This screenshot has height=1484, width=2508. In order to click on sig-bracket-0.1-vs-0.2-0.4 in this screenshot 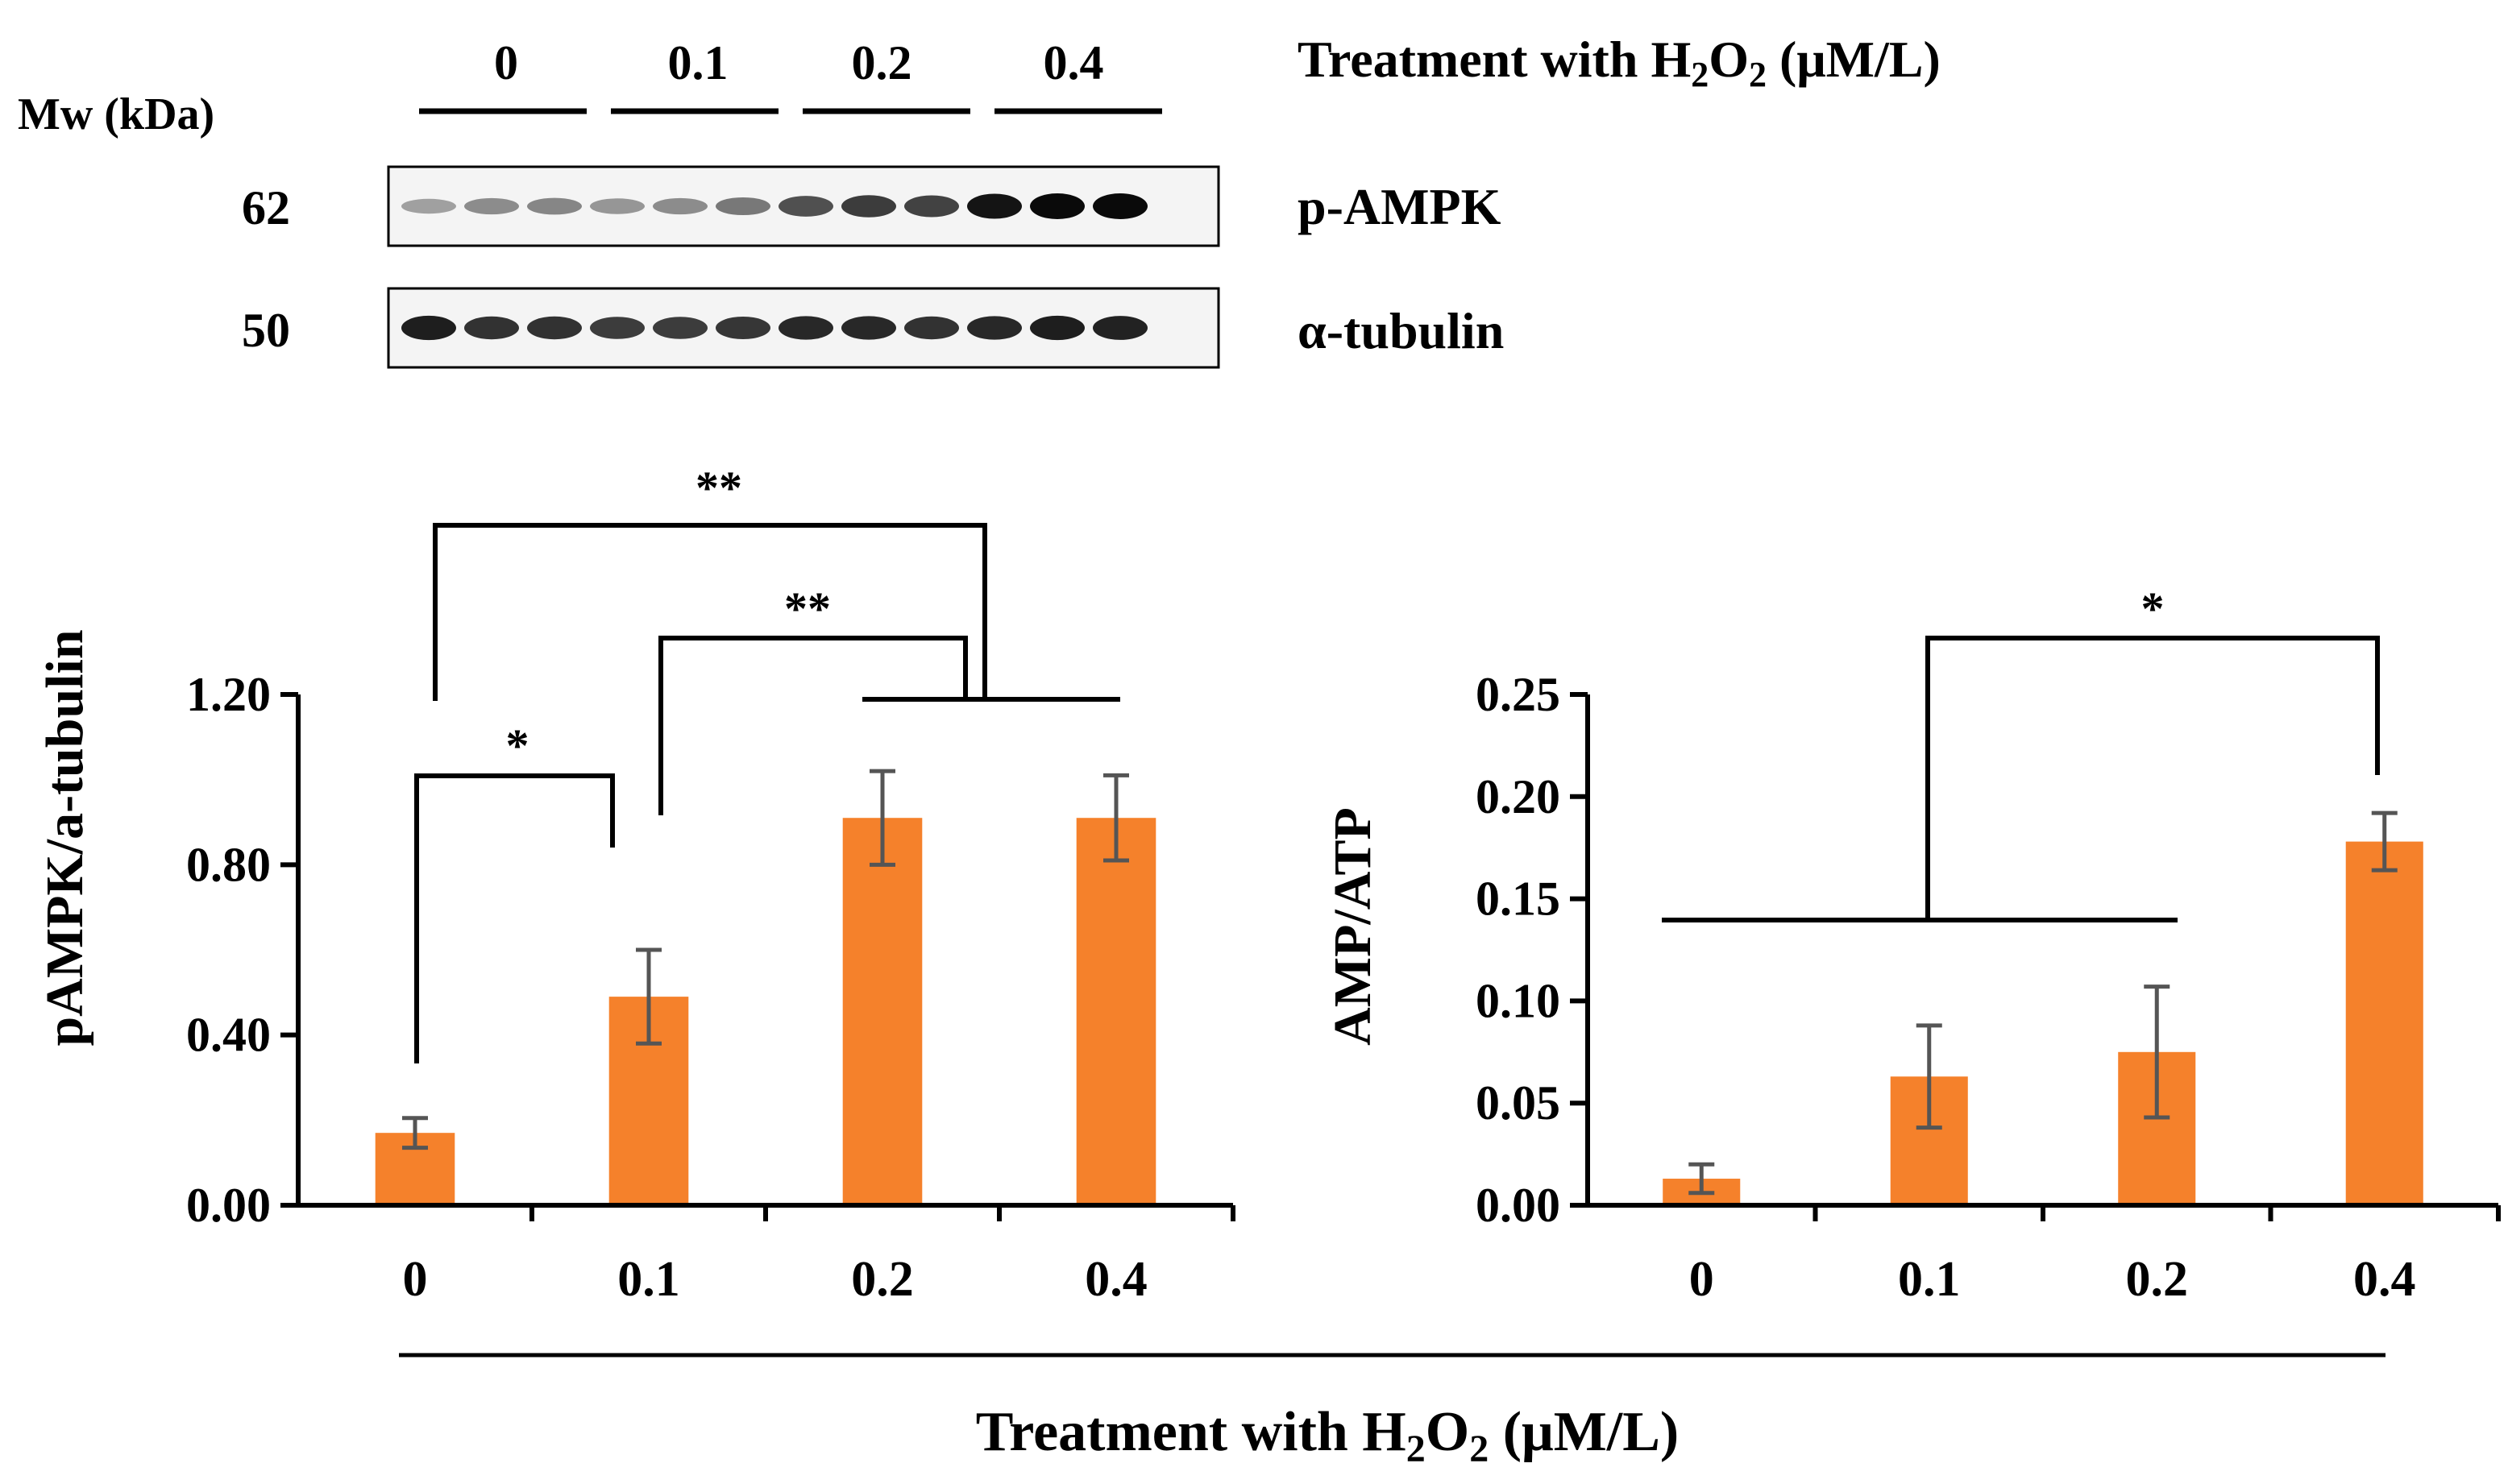, I will do `click(813, 725)`.